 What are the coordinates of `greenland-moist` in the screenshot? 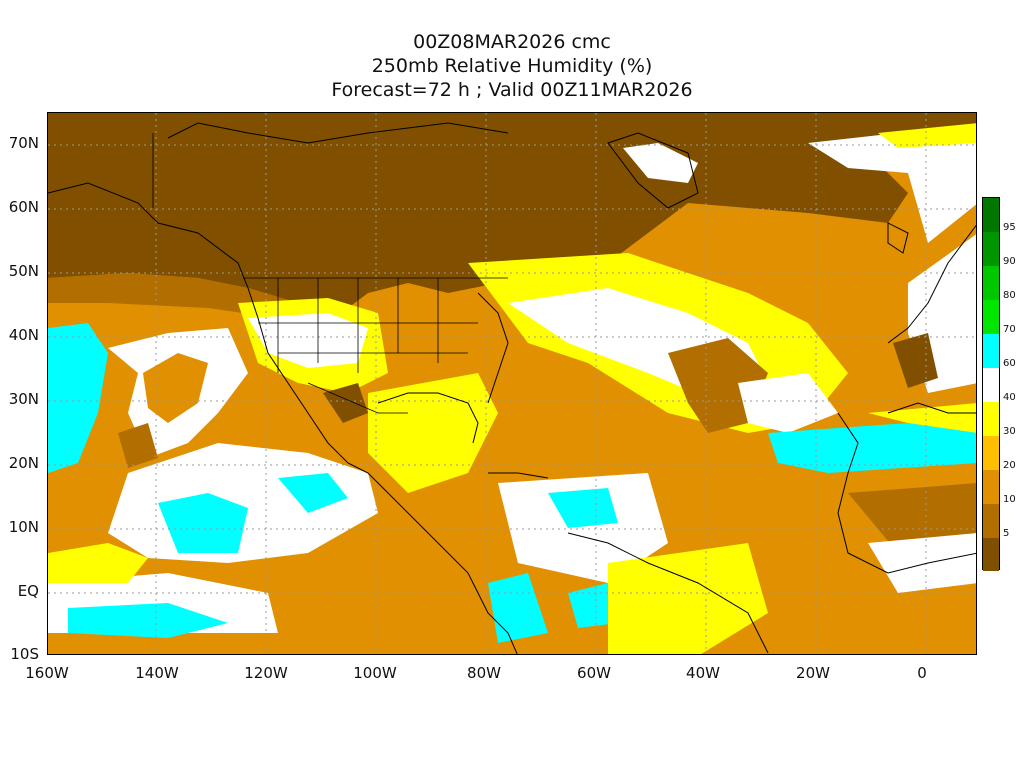 It's located at (660, 163).